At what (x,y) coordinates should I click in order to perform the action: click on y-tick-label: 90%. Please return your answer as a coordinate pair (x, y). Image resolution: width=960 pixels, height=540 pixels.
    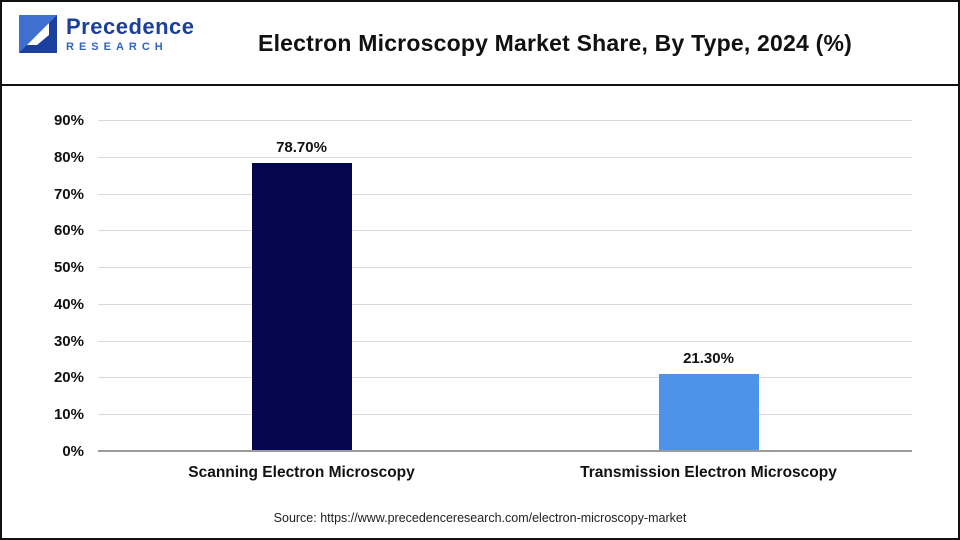
    Looking at the image, I should click on (68, 120).